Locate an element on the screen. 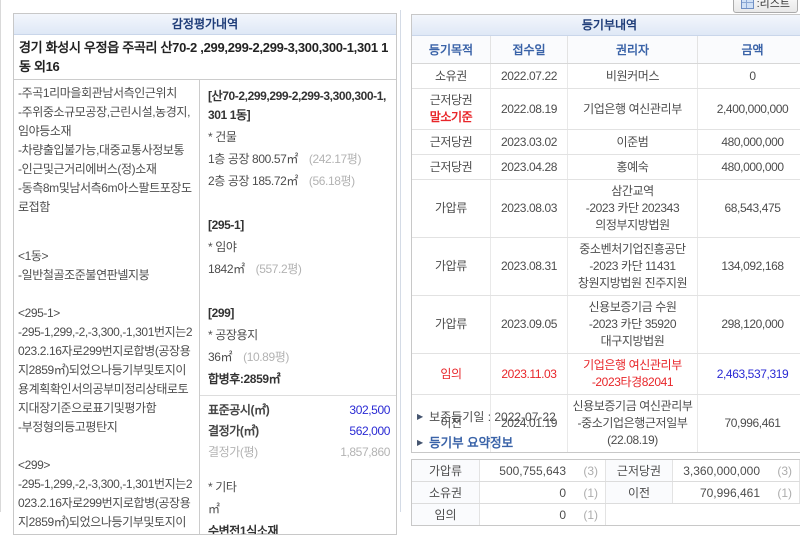 The height and width of the screenshot is (535, 800). note-line: -일반철골조준불연판넬지붕 is located at coordinates (84, 275).